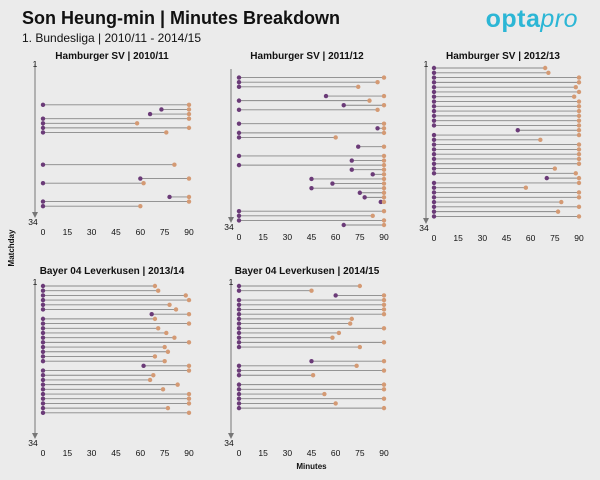  I want to click on x-tick-label: 60, so click(141, 232).